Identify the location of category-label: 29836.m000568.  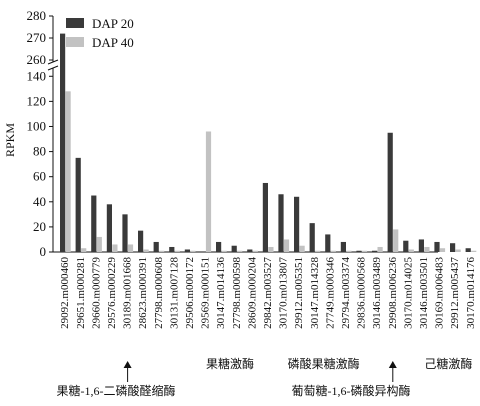
(362, 293).